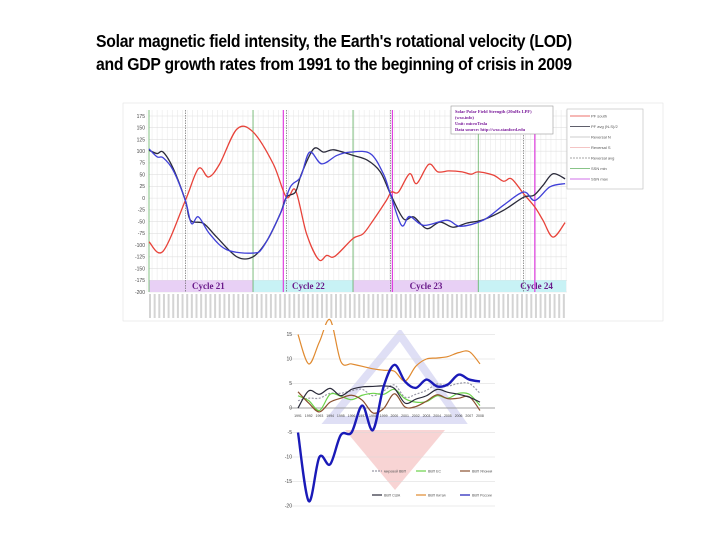 Image resolution: width=720 pixels, height=540 pixels. I want to click on x-tick-label: 1993, so click(320, 416).